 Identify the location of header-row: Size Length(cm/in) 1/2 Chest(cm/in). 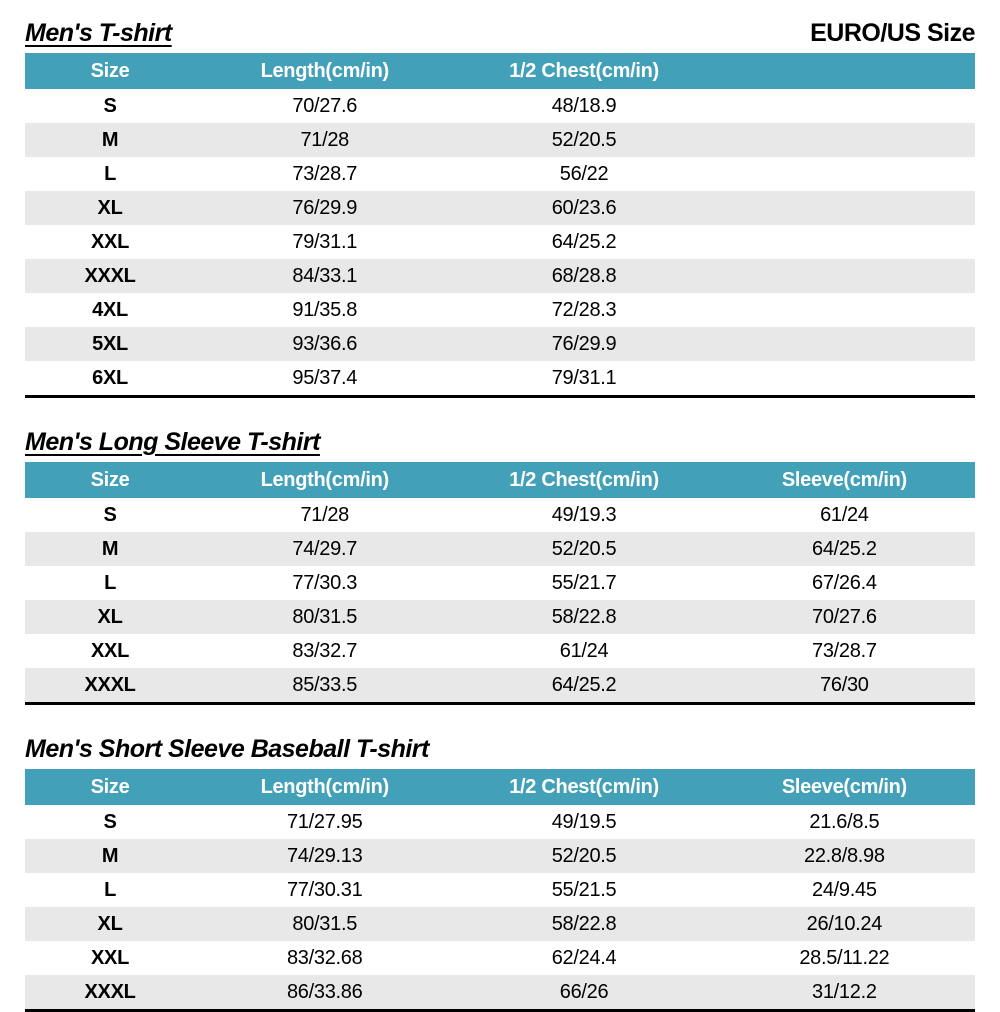
(500, 71).